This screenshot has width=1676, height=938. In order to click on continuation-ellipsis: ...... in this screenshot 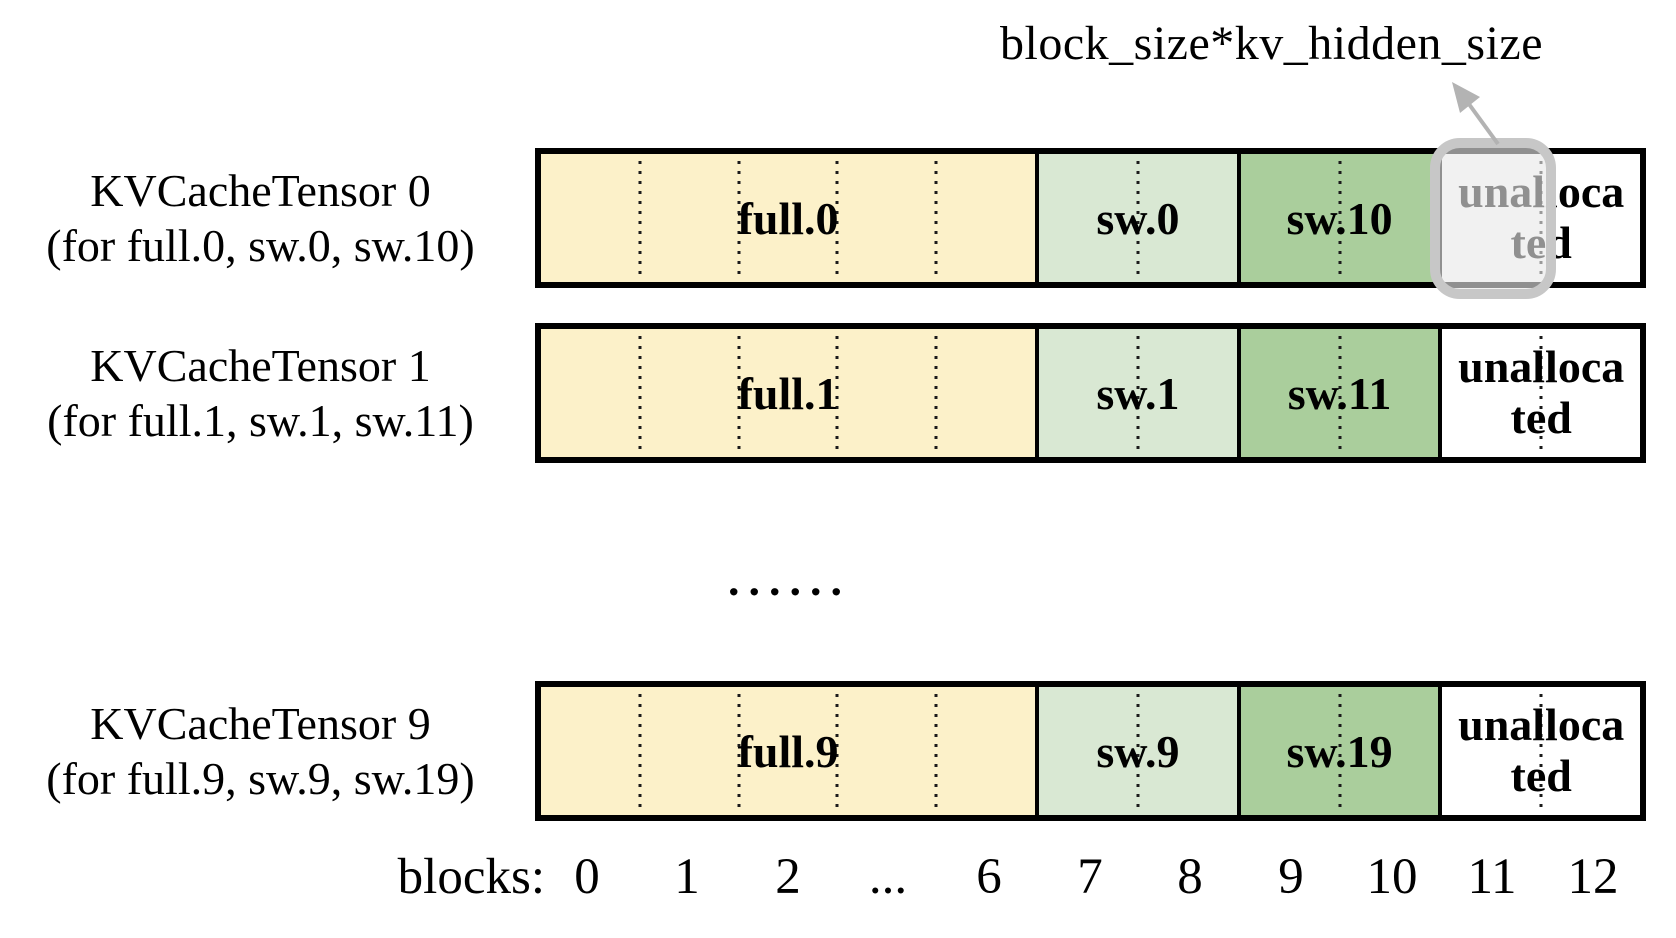, I will do `click(789, 579)`.